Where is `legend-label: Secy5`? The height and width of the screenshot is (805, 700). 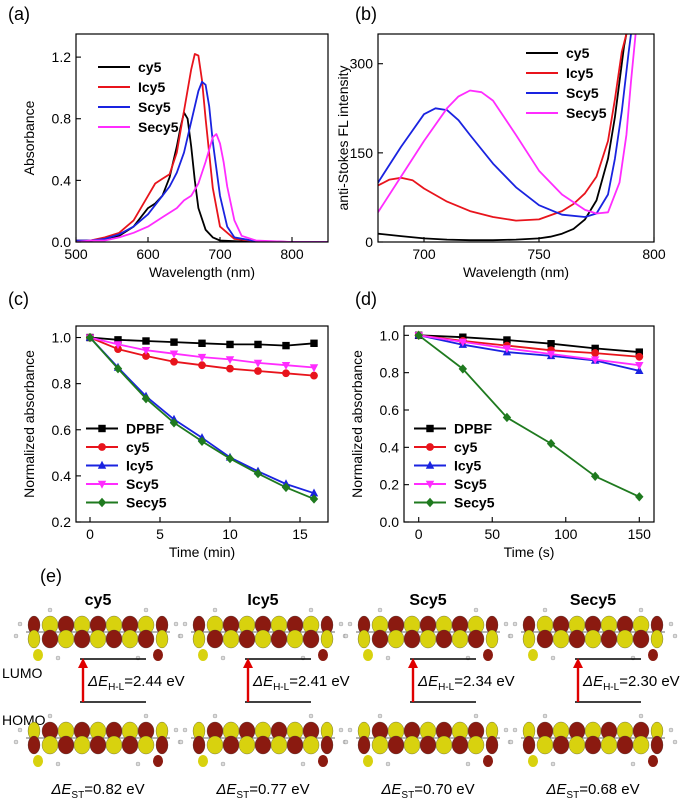 legend-label: Secy5 is located at coordinates (474, 503).